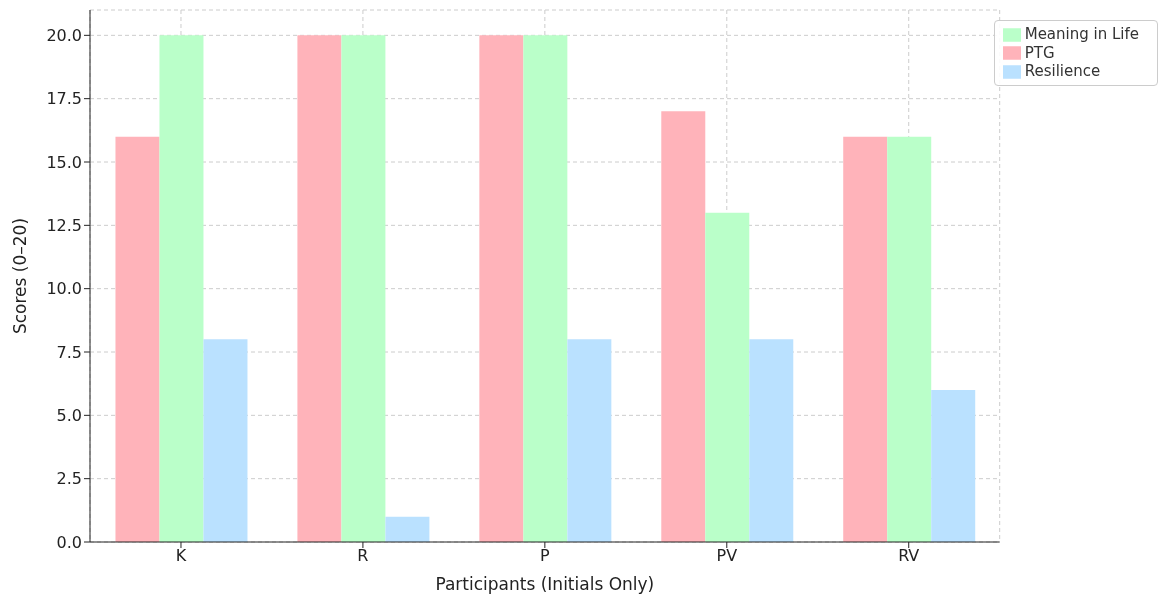  I want to click on y-tick-label: 0.0, so click(69, 542).